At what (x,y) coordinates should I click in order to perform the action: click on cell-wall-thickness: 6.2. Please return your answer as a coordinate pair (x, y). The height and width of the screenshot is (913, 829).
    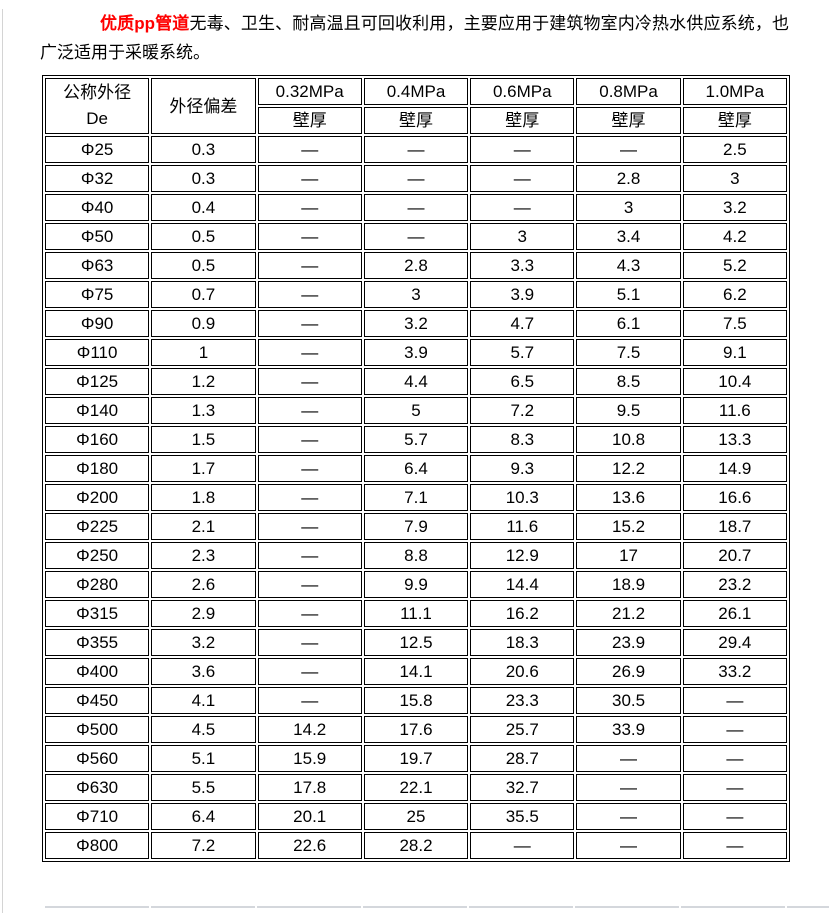
    Looking at the image, I should click on (734, 294).